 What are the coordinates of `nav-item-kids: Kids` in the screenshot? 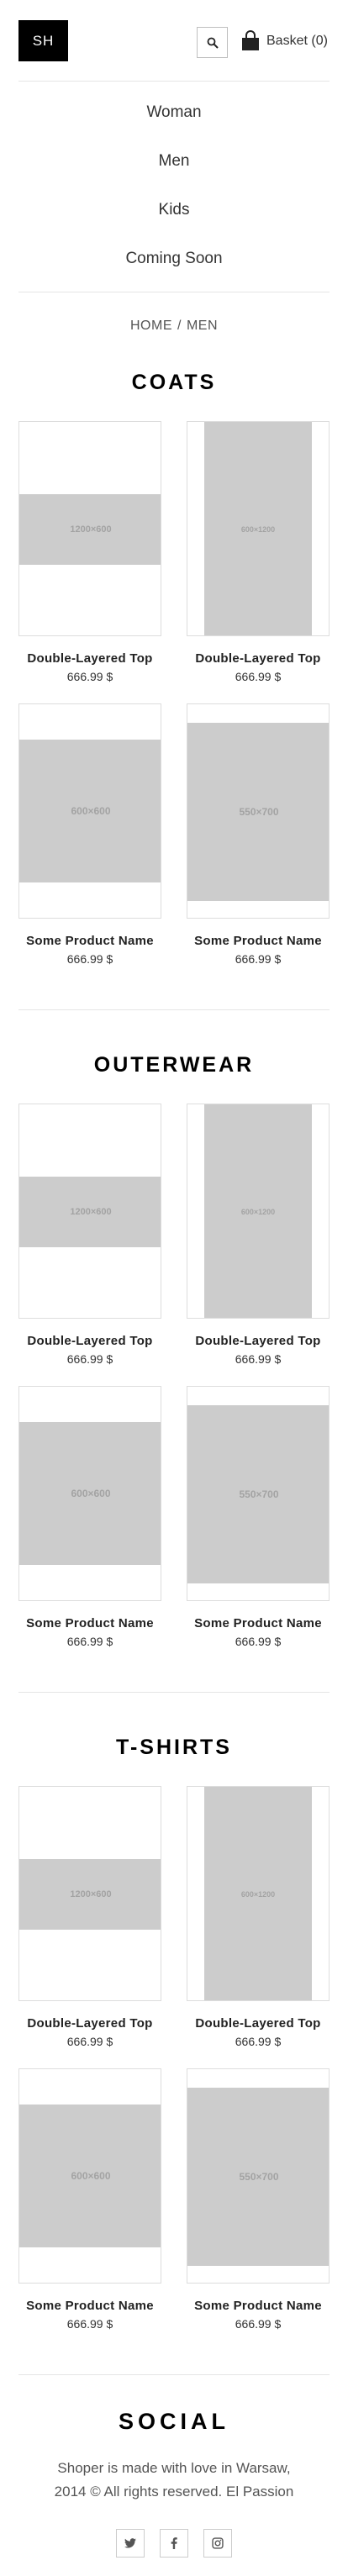 It's located at (174, 210).